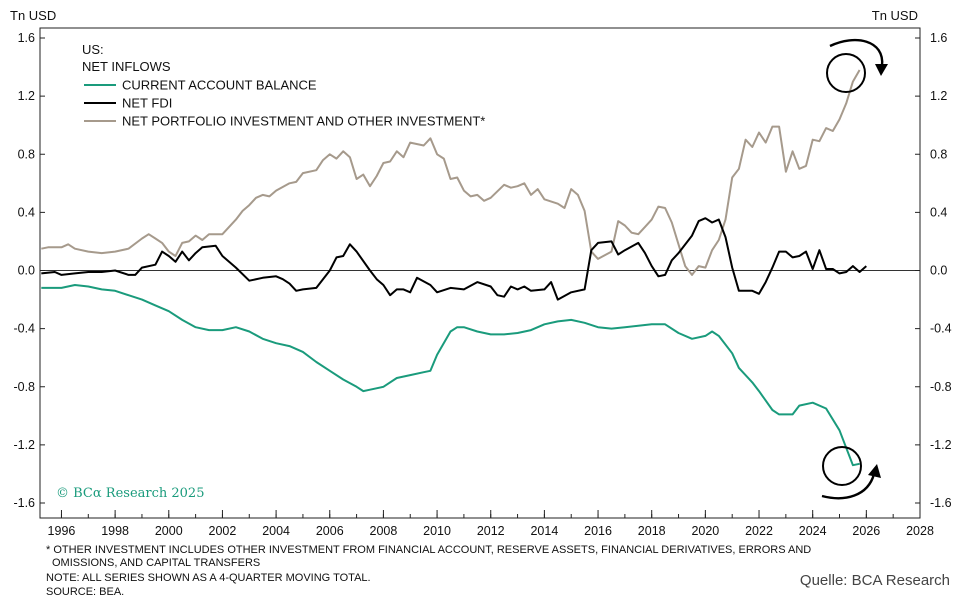  I want to click on x-tick-label: 2008, so click(384, 531).